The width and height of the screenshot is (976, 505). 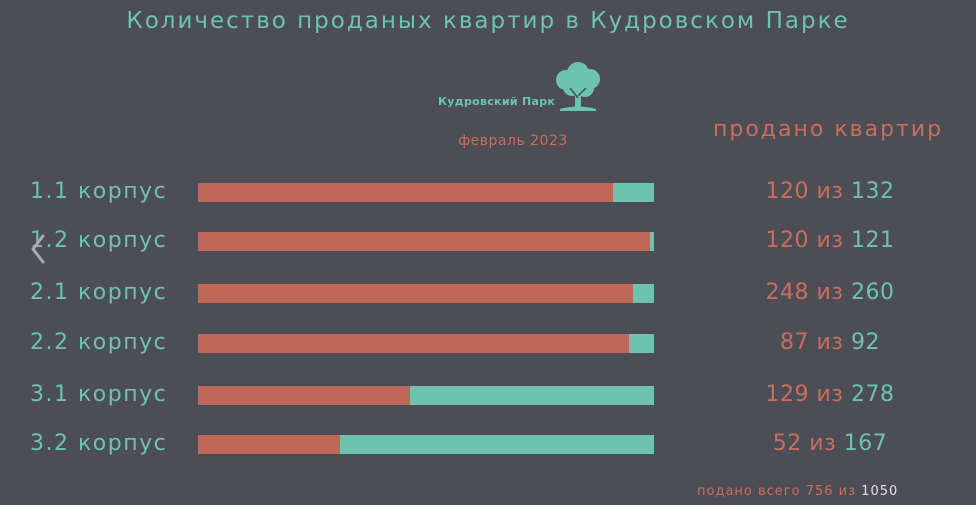 I want to click on total-value: 132, so click(x=873, y=191).